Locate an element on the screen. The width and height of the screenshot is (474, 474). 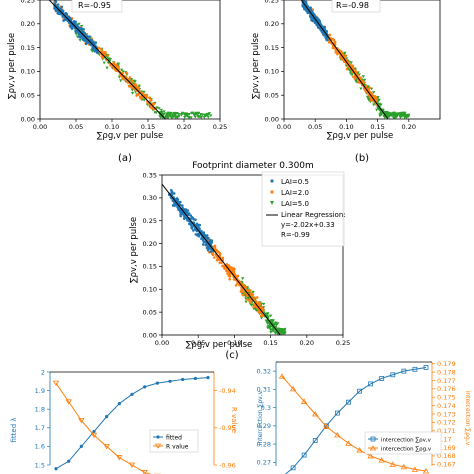
x-tick-label: 0.15 is located at coordinates (148, 127).